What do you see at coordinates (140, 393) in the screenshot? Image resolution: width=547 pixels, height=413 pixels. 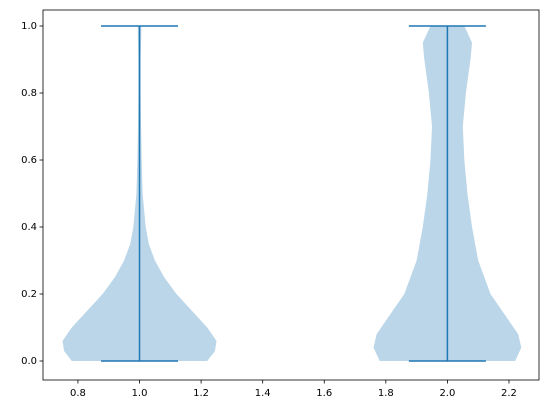 I see `x-tick-label: 1.0` at bounding box center [140, 393].